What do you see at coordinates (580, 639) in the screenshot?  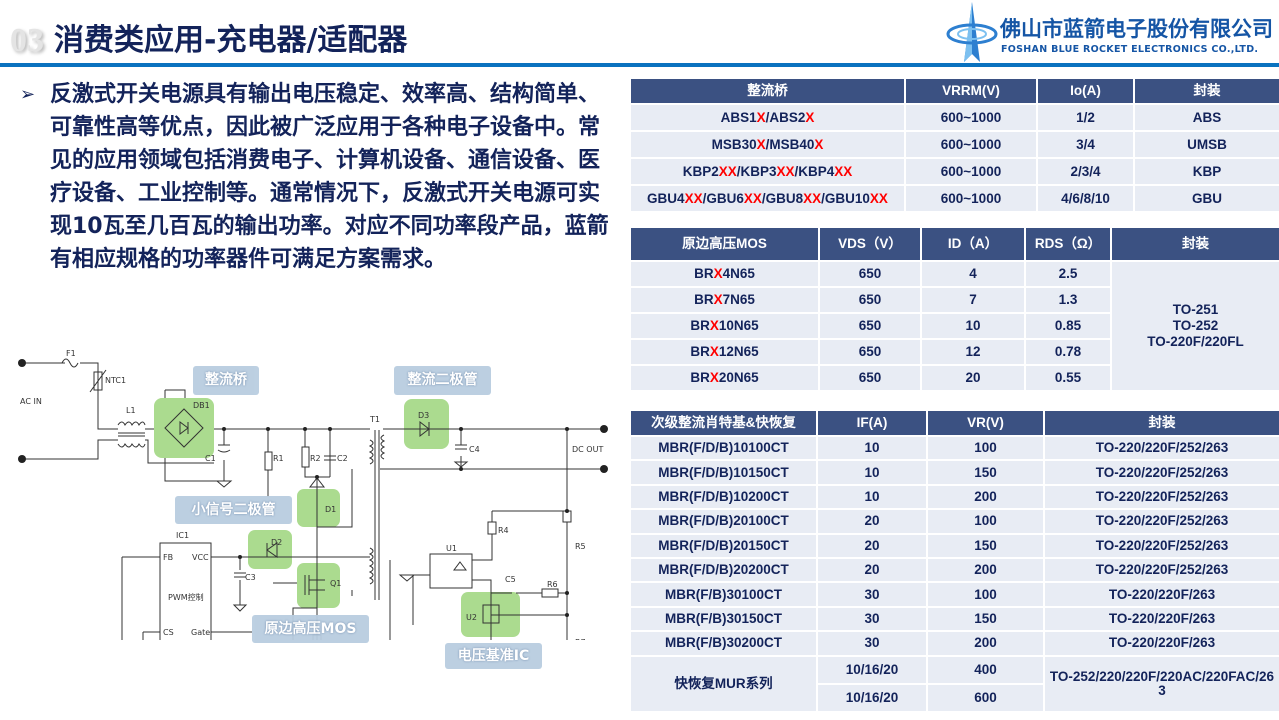 I see `r7-label: R7` at bounding box center [580, 639].